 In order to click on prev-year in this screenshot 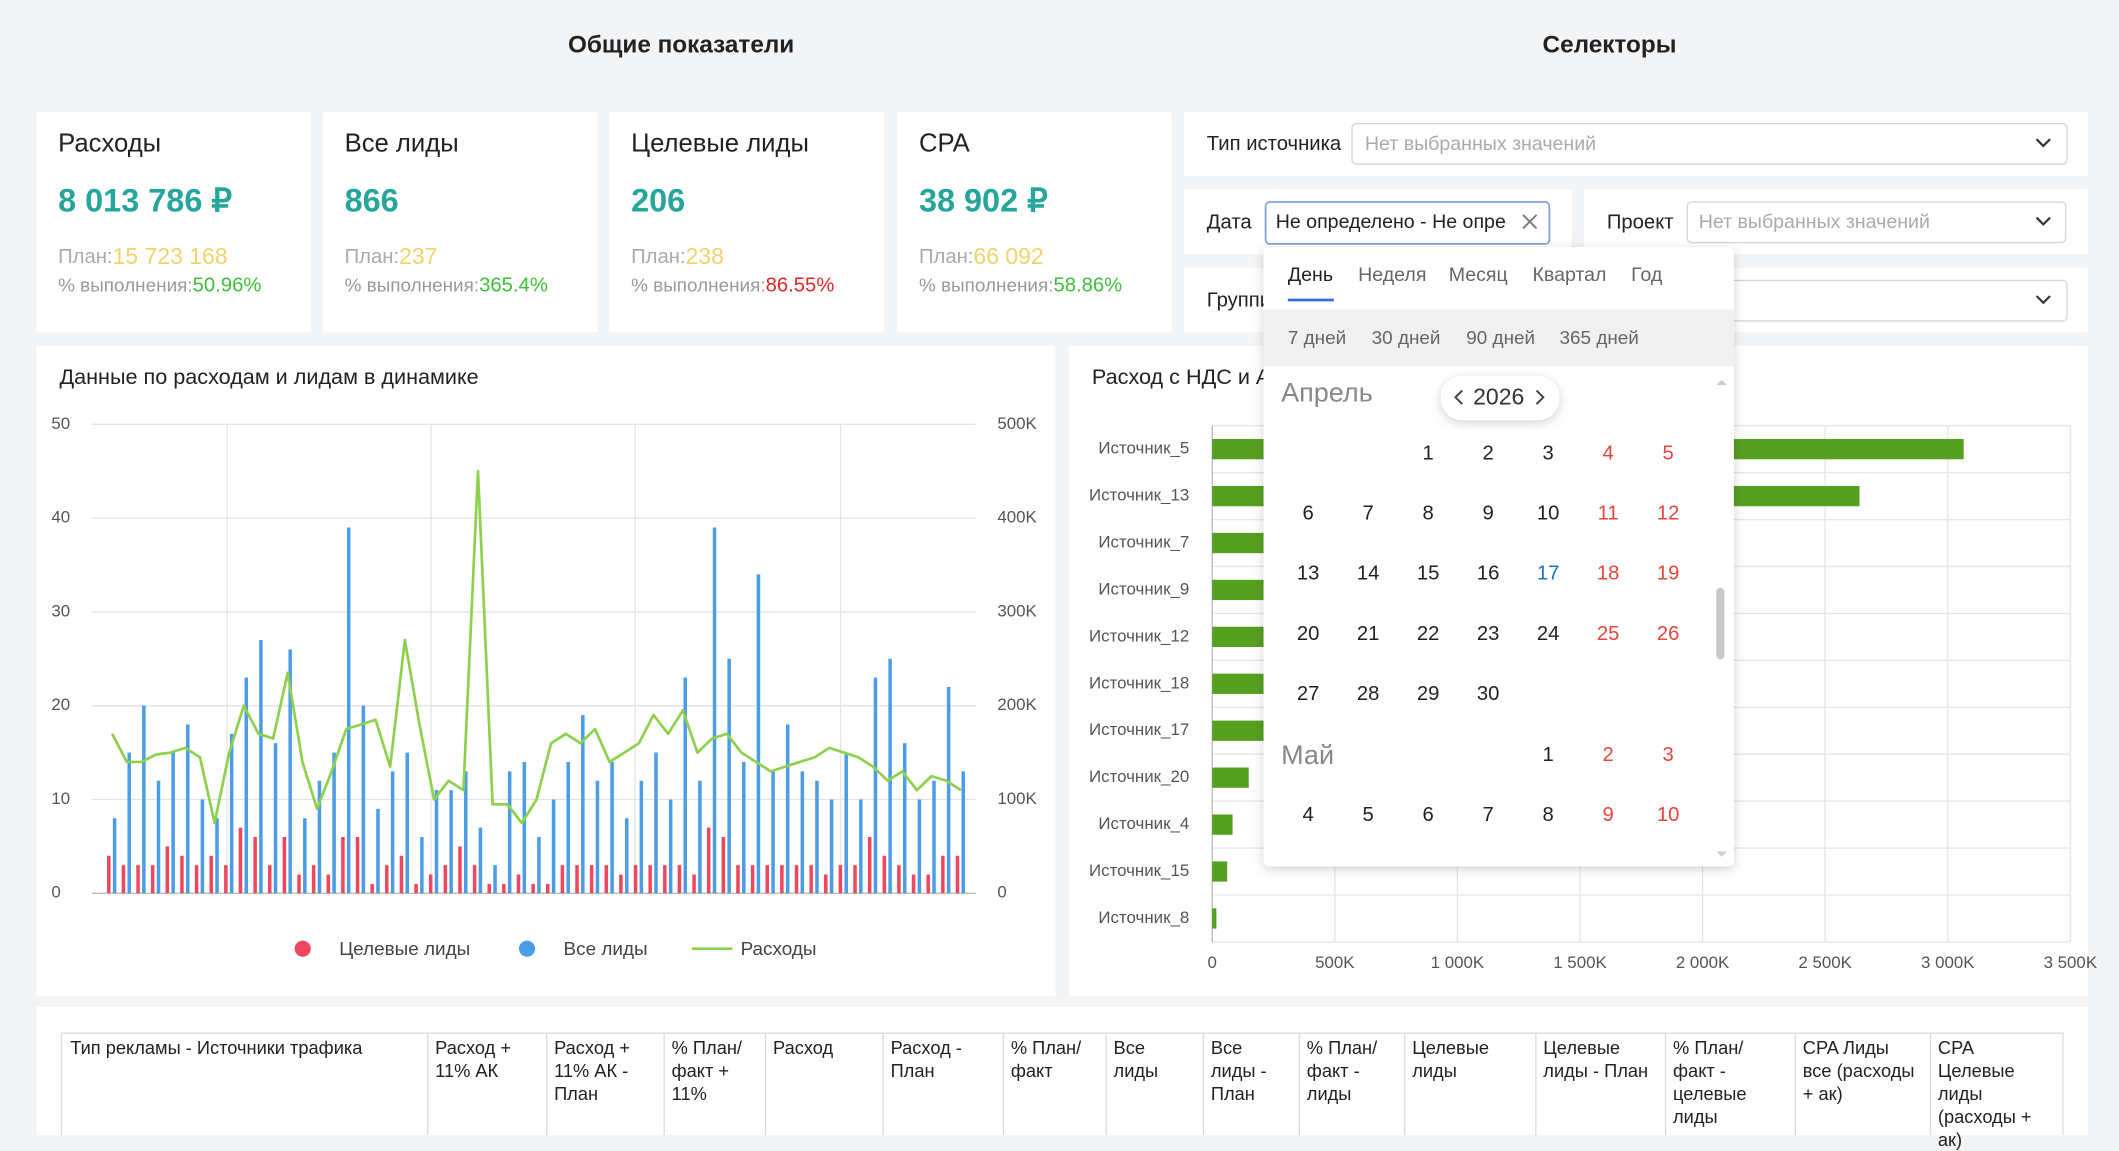, I will do `click(1458, 397)`.